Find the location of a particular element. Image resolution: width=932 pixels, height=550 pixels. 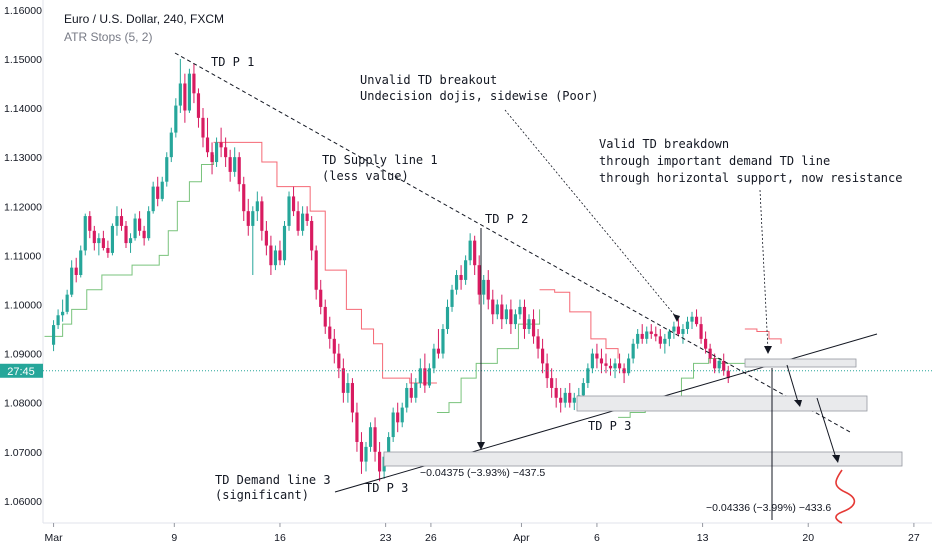

resistance-zone is located at coordinates (800, 363).